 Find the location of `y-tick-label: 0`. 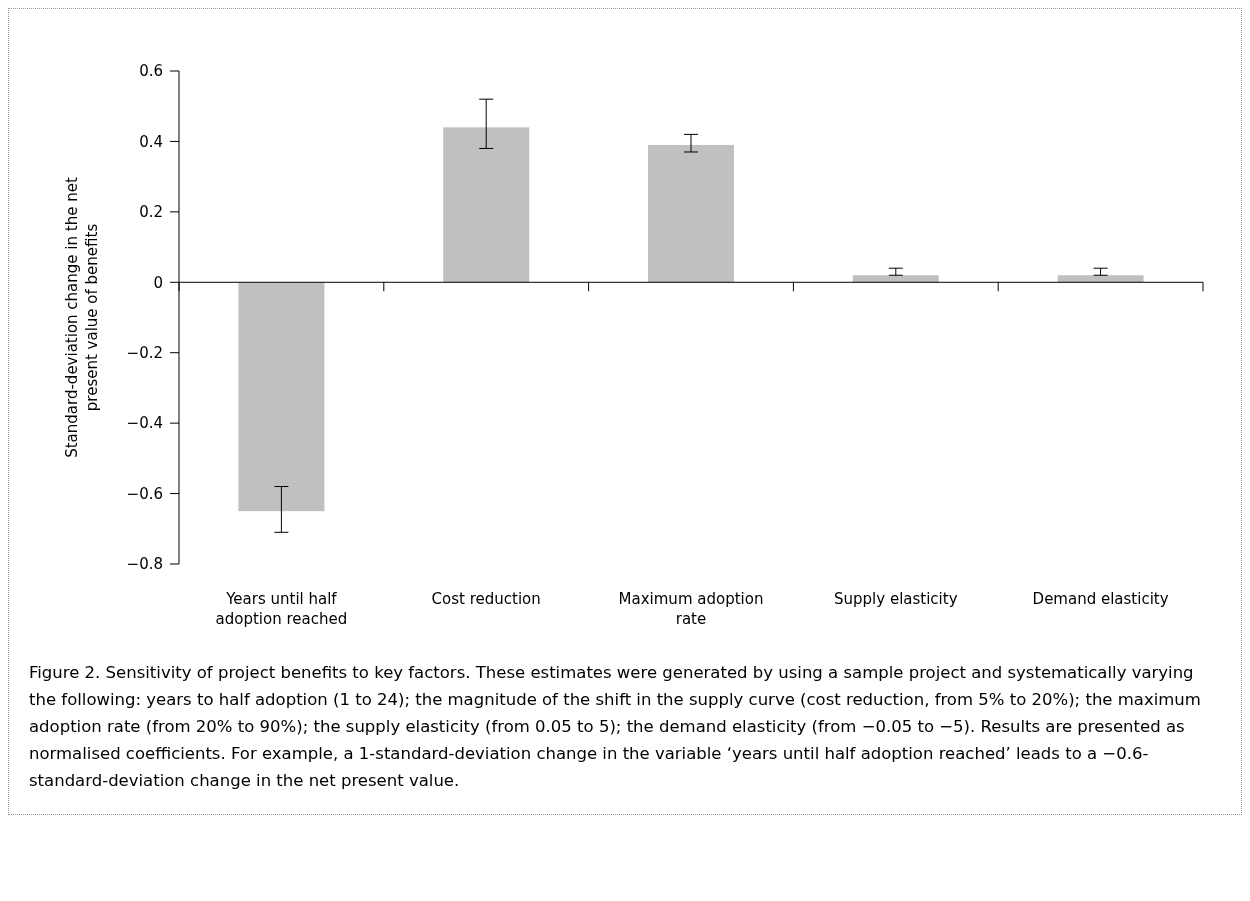

y-tick-label: 0 is located at coordinates (158, 282).